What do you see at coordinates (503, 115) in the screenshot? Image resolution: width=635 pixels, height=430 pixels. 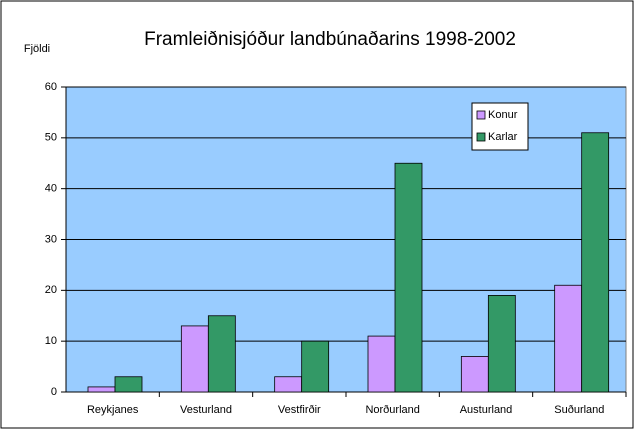 I see `legend-label: Konur` at bounding box center [503, 115].